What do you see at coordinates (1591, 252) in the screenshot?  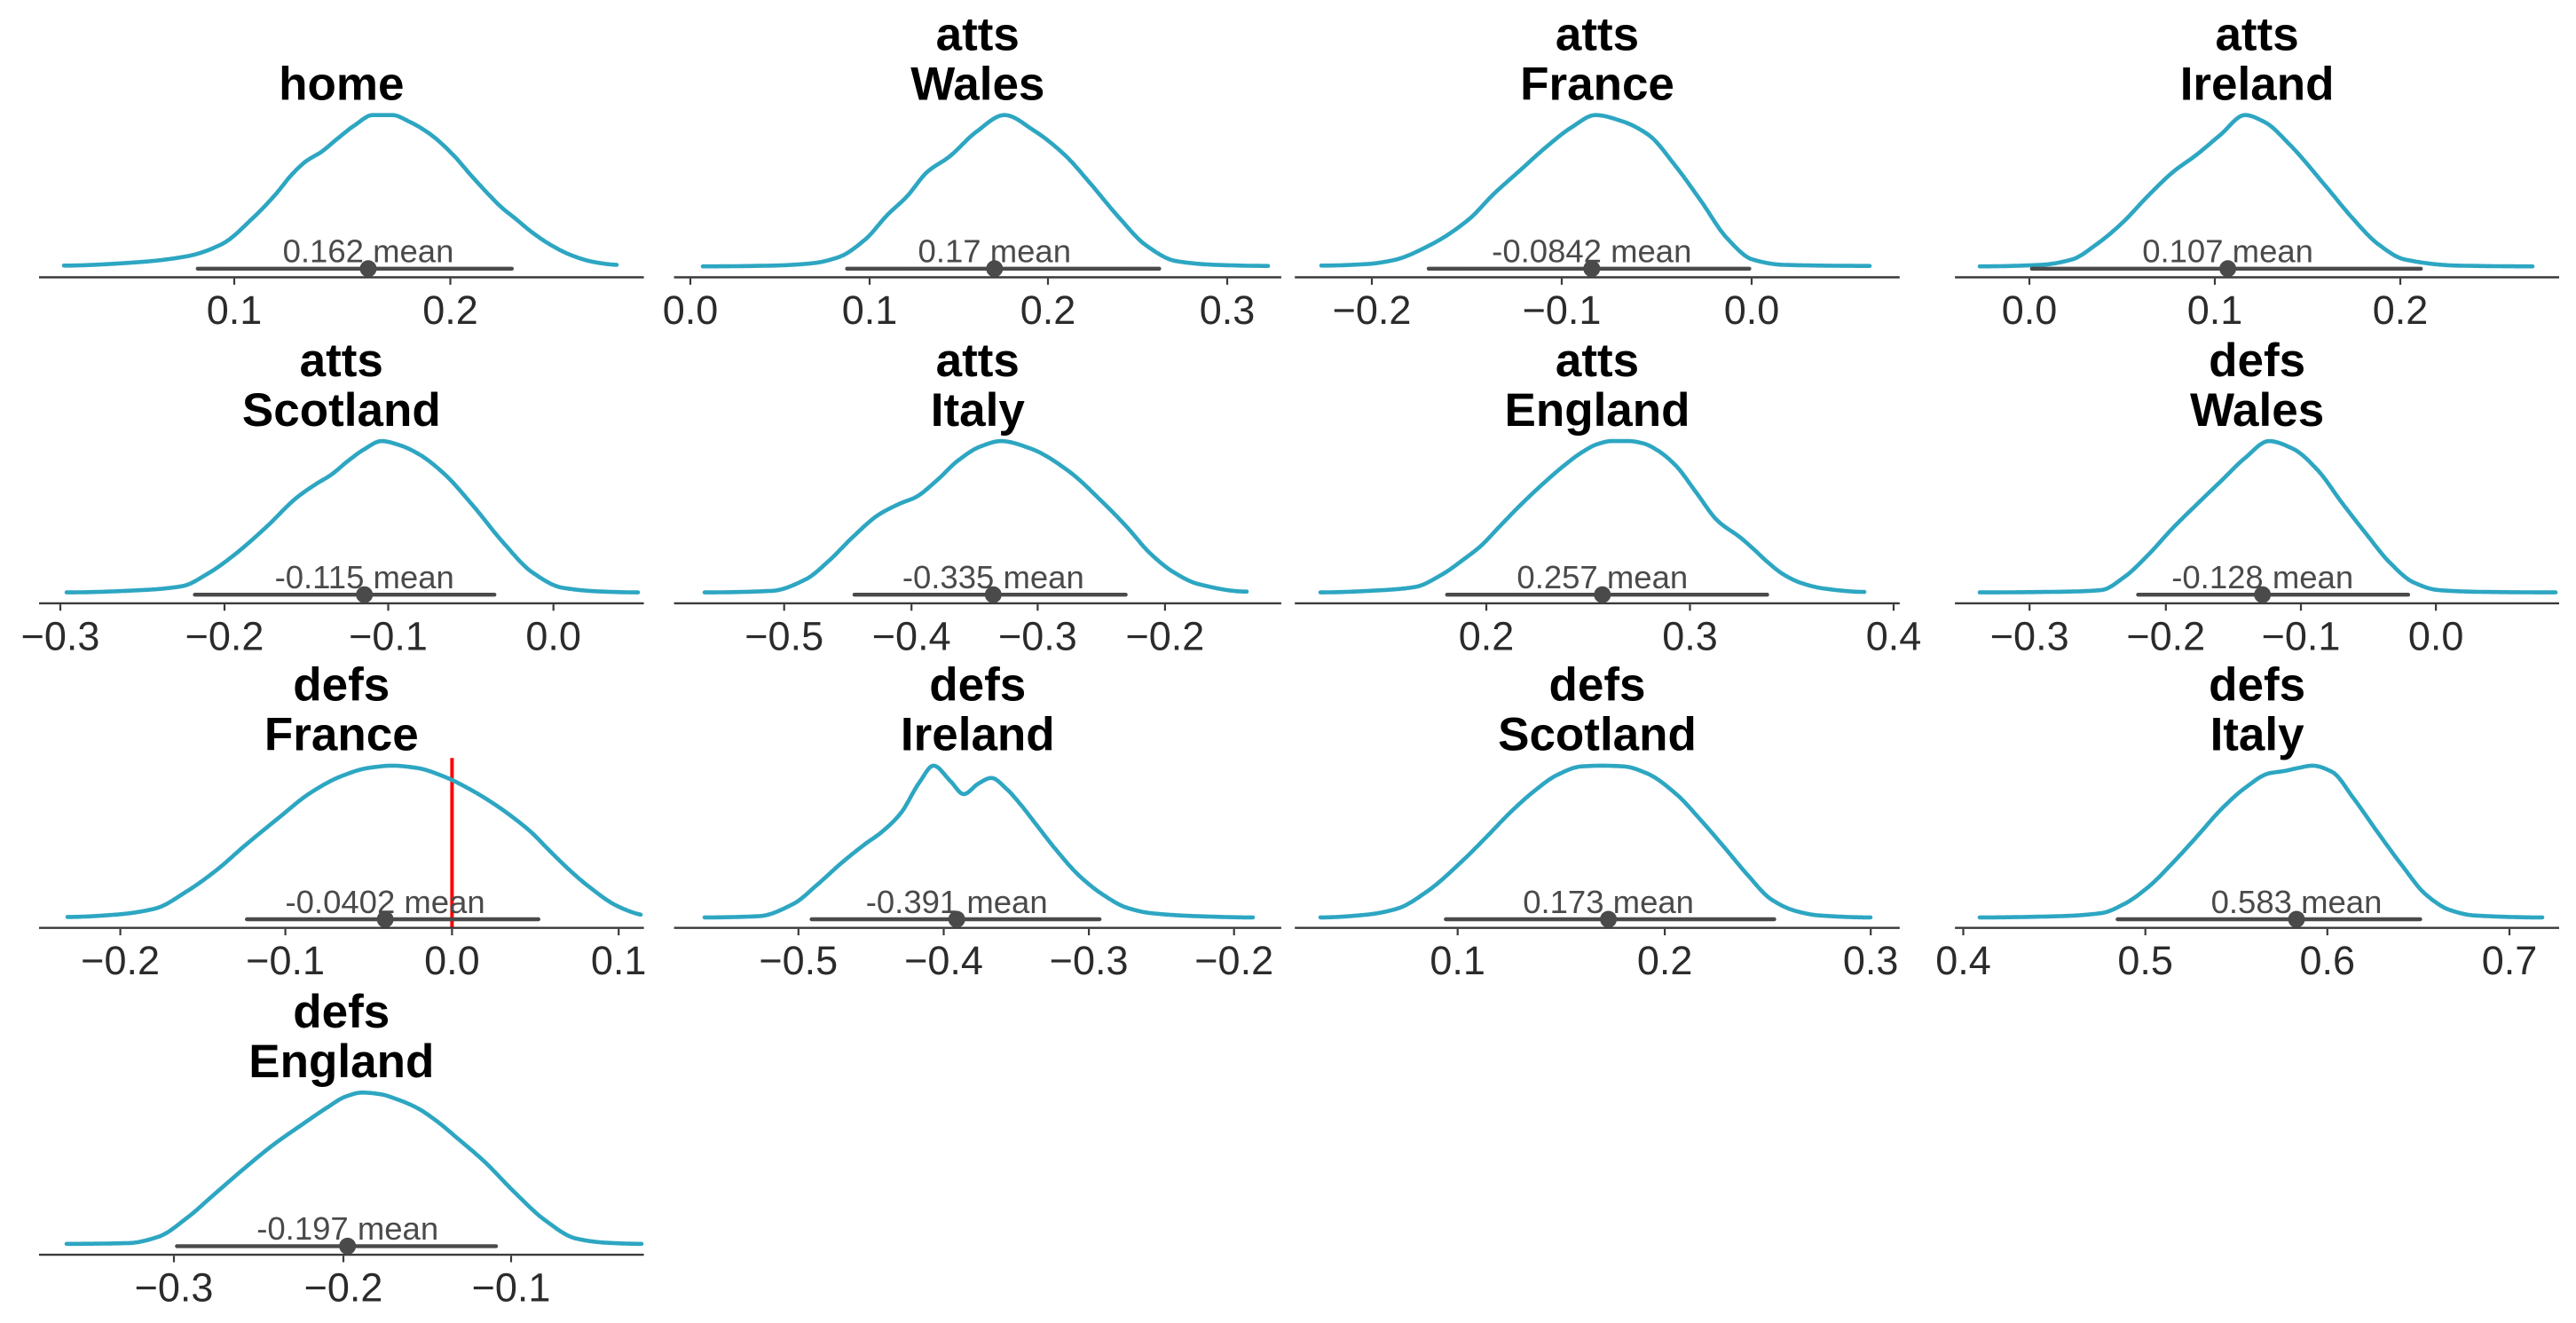 I see `svg-text: -0.0842 mean` at bounding box center [1591, 252].